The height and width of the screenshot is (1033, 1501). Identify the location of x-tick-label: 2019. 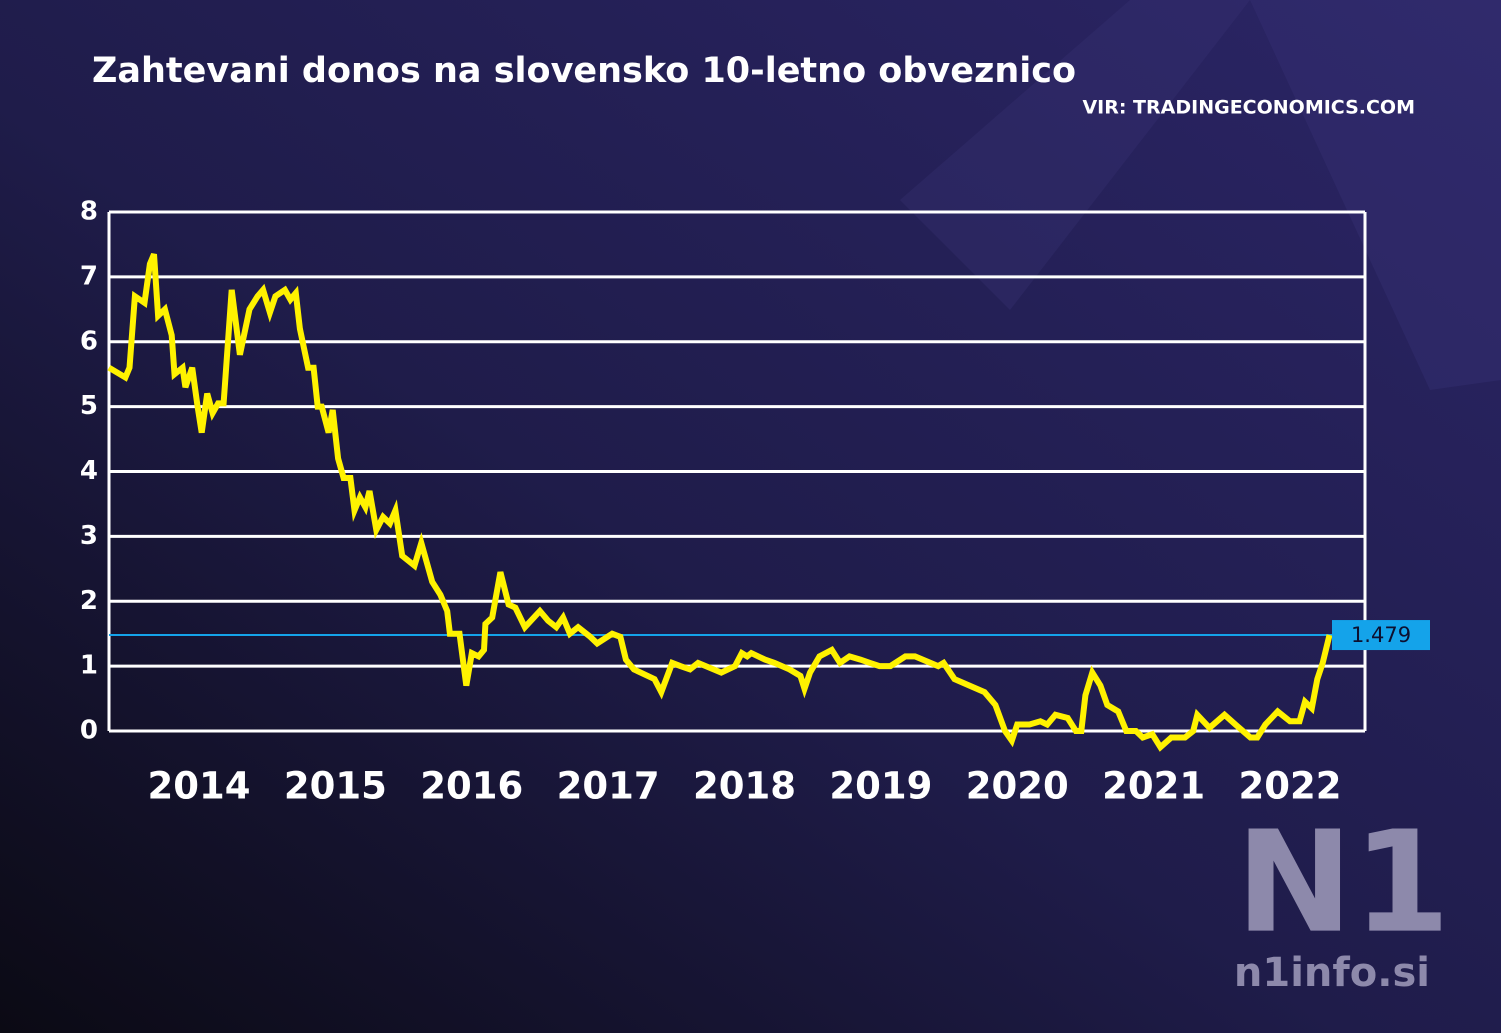
(880, 786).